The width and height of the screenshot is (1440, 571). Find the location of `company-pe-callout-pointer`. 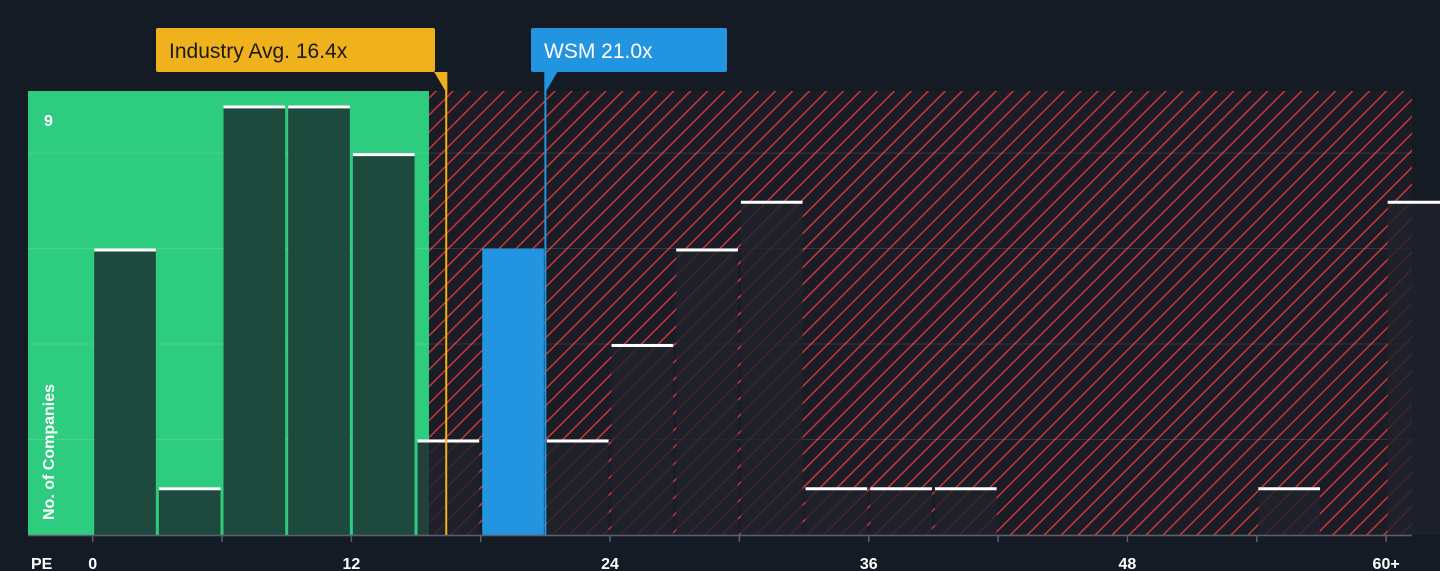

company-pe-callout-pointer is located at coordinates (551, 83).